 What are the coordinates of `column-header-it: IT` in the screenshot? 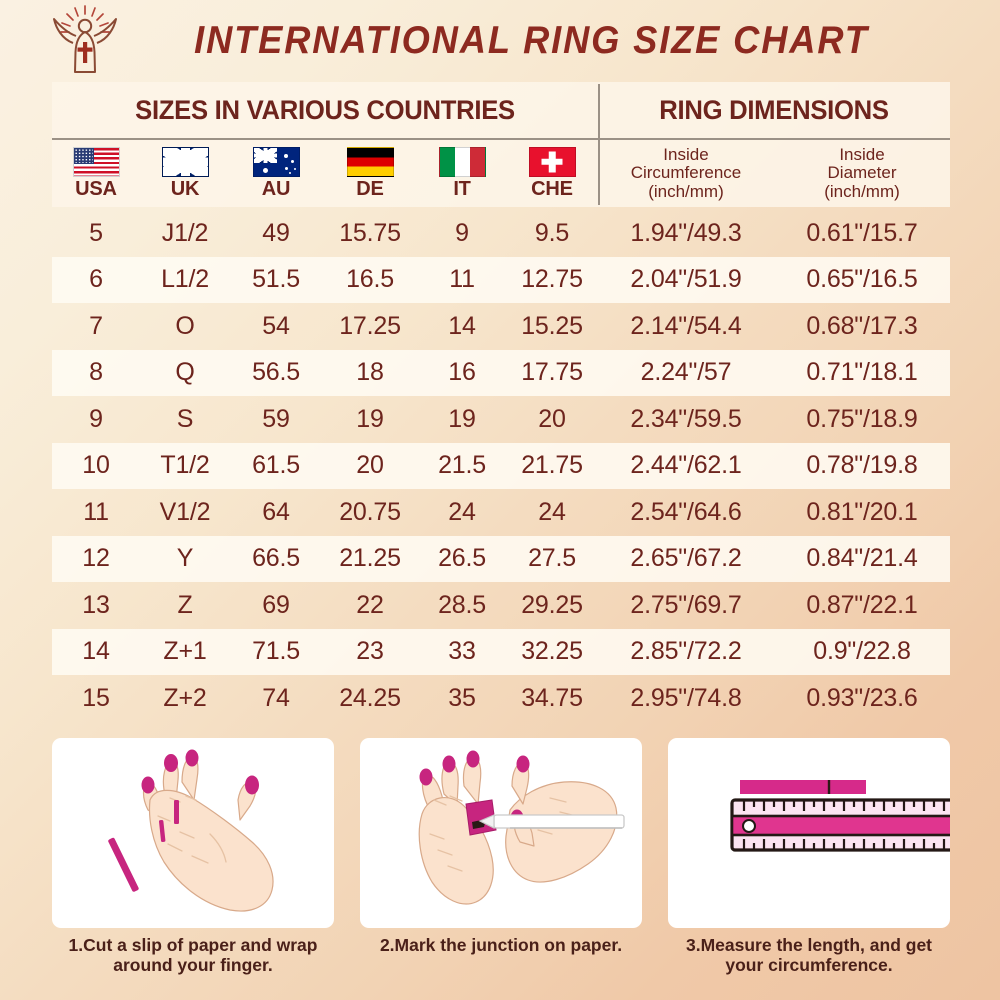 It's located at (462, 173).